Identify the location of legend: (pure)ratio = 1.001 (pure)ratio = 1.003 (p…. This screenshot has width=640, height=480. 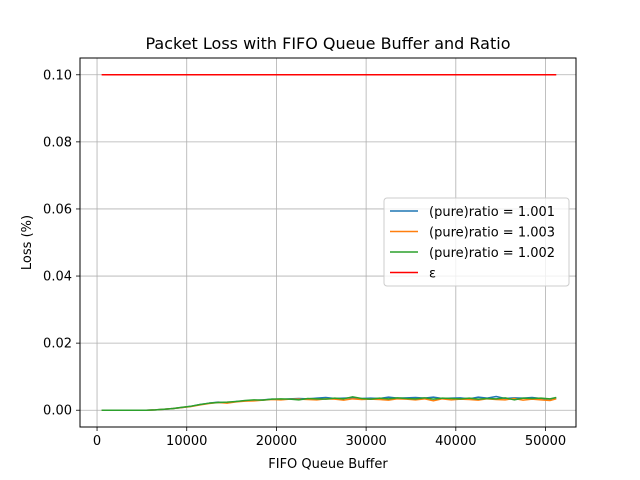
(476, 242).